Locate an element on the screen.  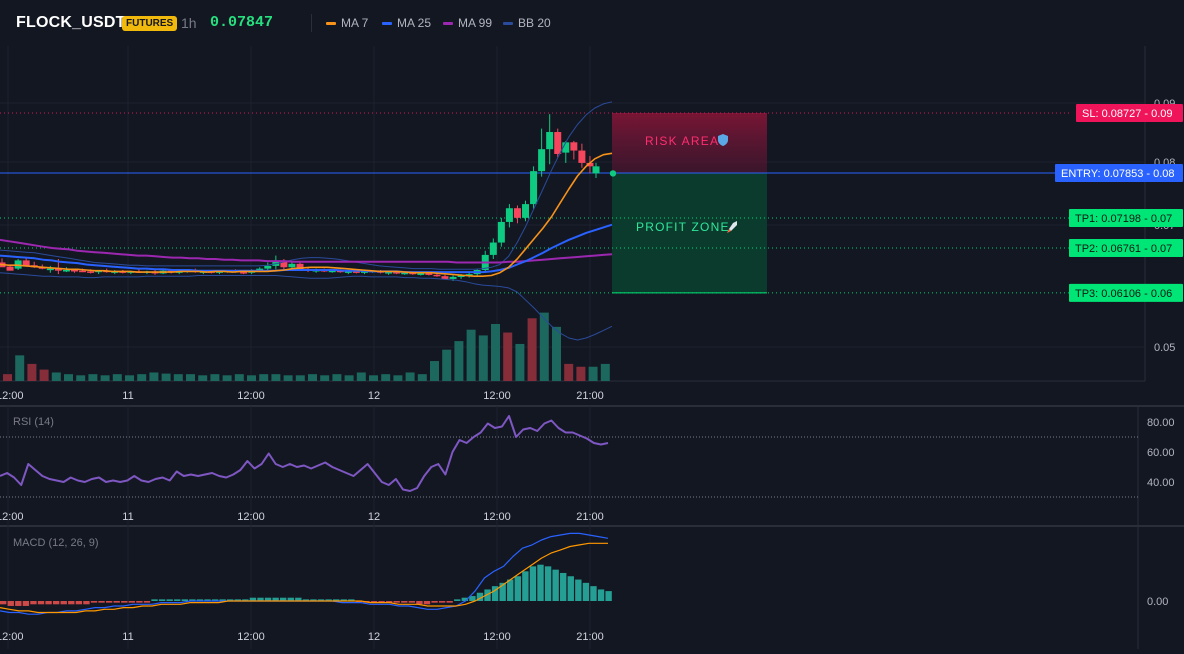
symbol-name: FLOCK_USDT is located at coordinates (71, 22).